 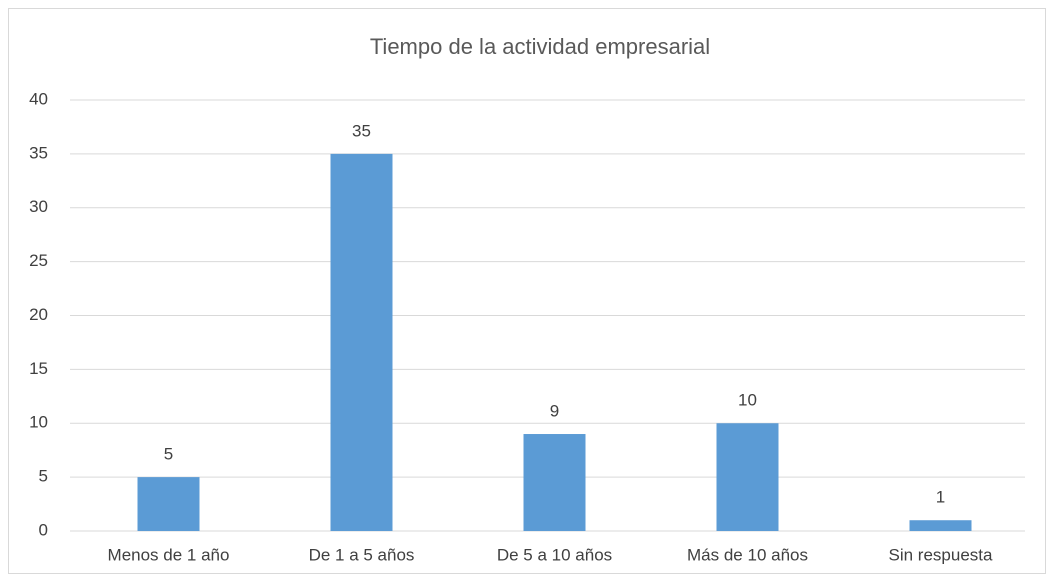 I want to click on y-tick-label: 5, so click(x=43, y=476).